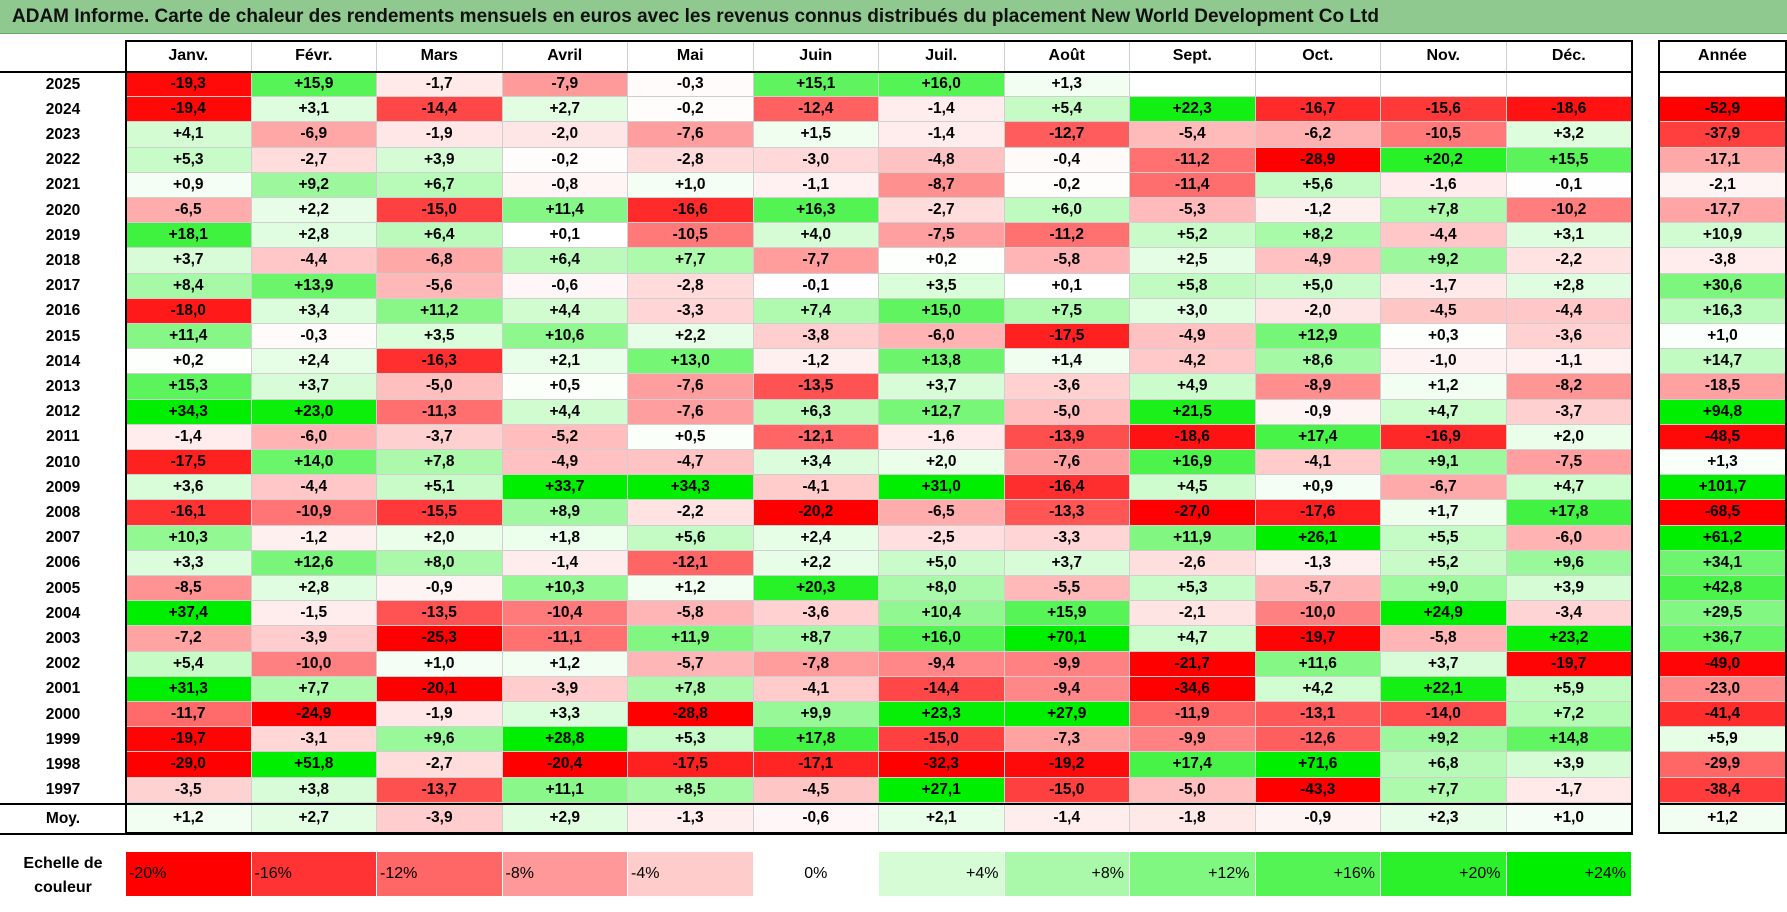 This screenshot has width=1787, height=912. Describe the element at coordinates (314, 689) in the screenshot. I see `heatmap-cell: +7,7` at that location.